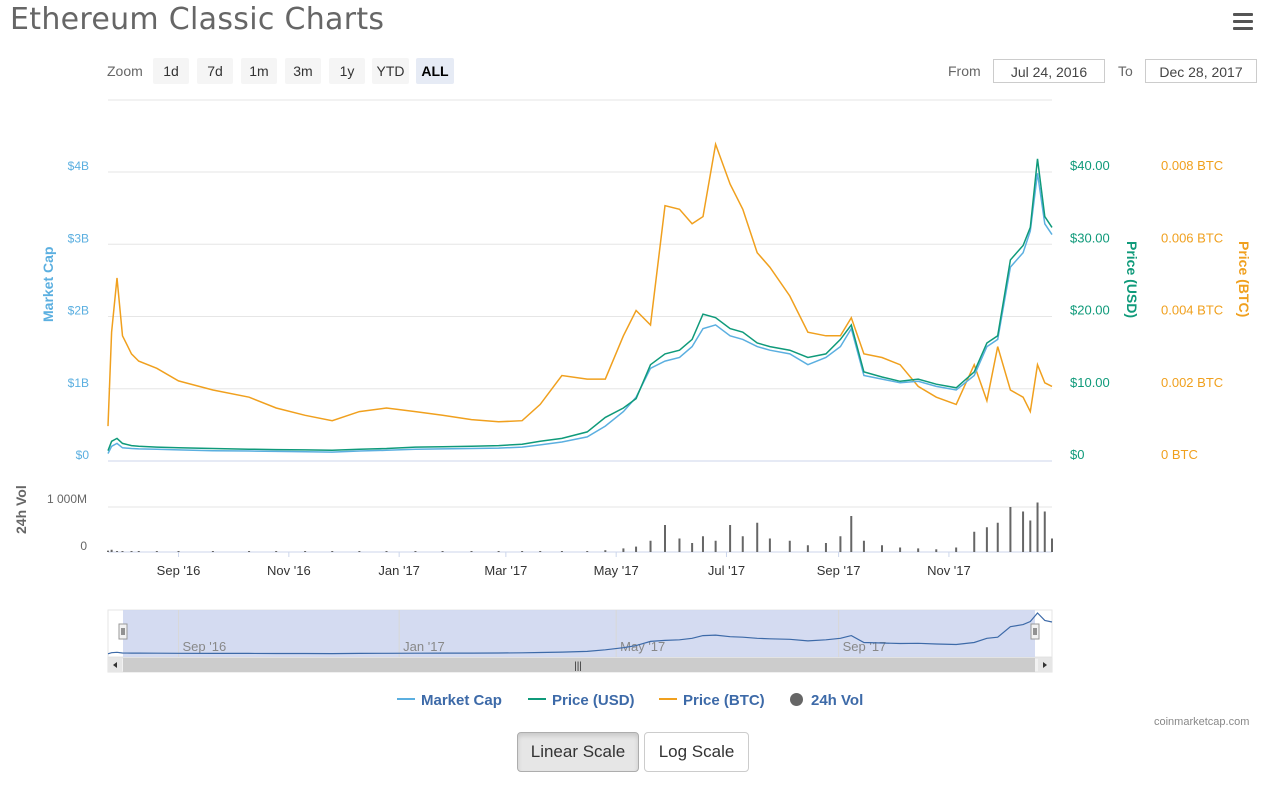 The width and height of the screenshot is (1280, 787). I want to click on navigator-series-line, so click(580, 633).